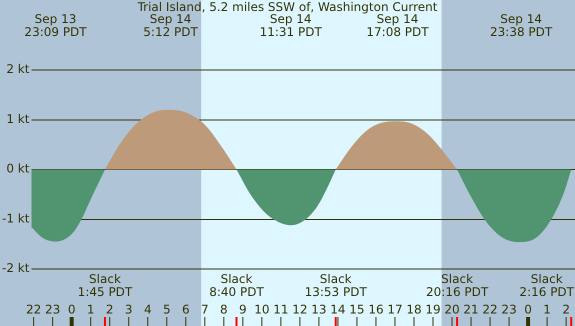 This screenshot has width=575, height=326. I want to click on text: Slack 13:53 PDT, so click(336, 286).